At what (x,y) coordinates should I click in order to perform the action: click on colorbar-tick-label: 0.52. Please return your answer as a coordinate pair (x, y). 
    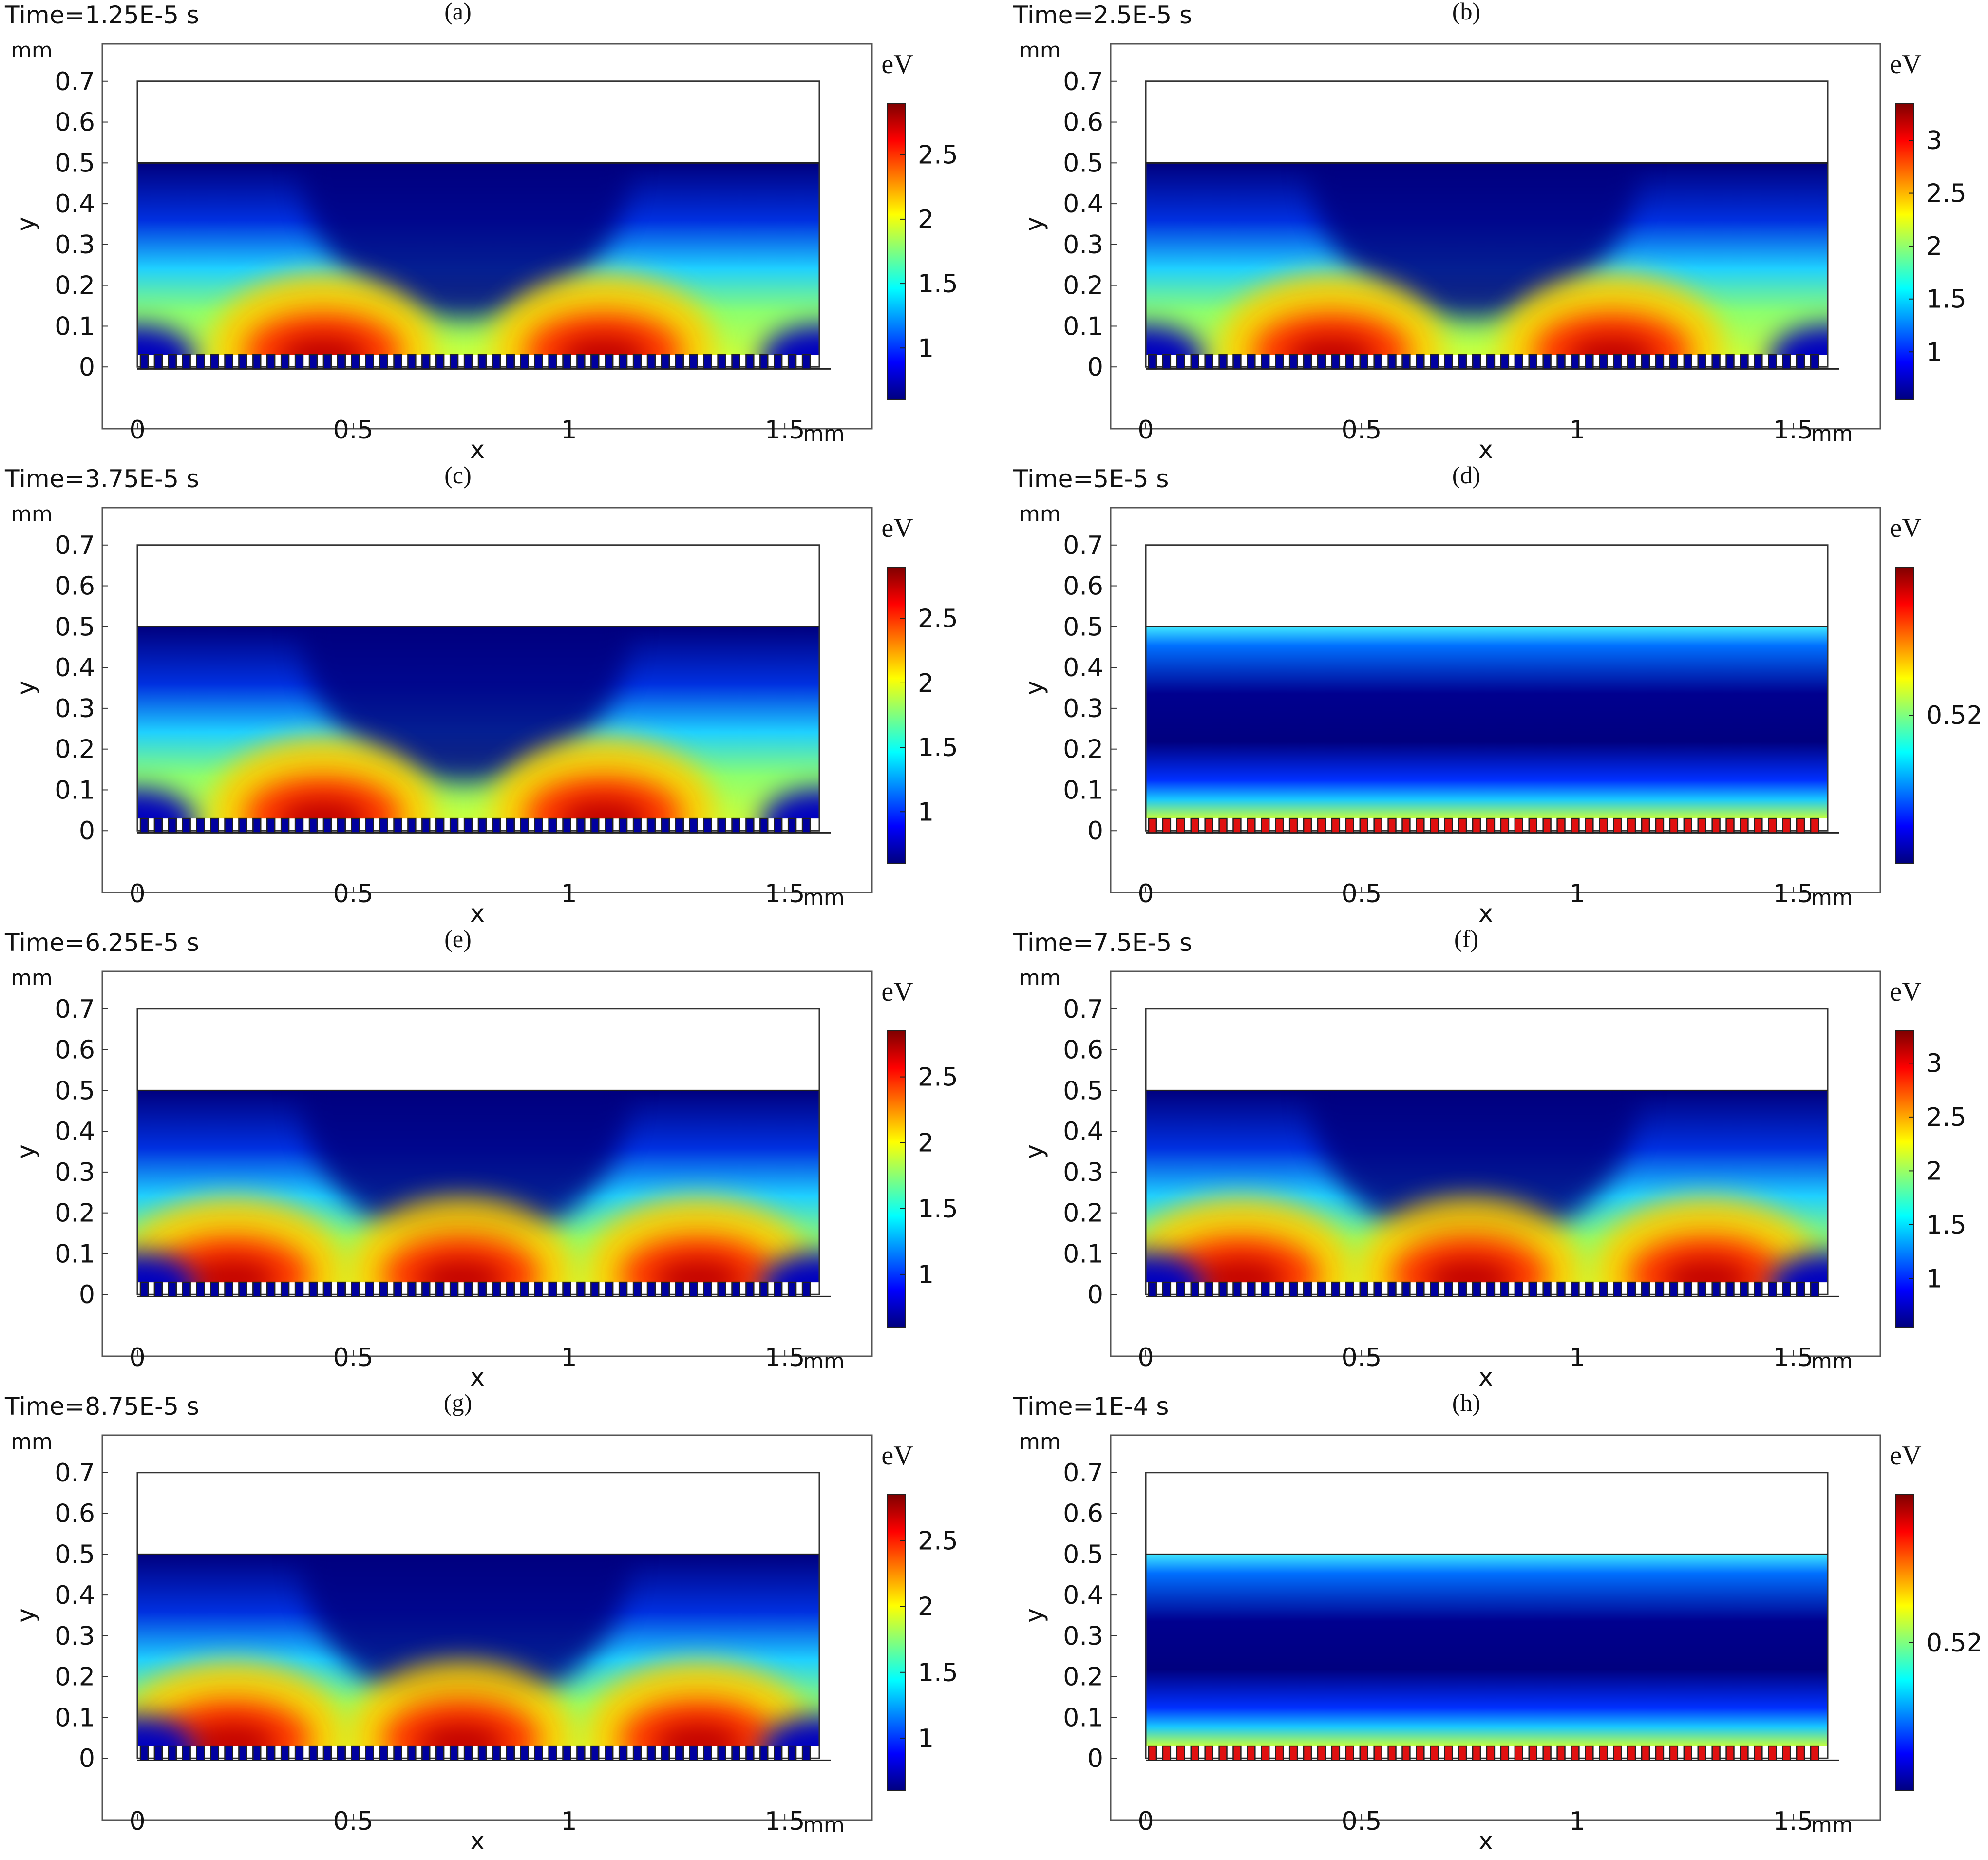
    Looking at the image, I should click on (1954, 1643).